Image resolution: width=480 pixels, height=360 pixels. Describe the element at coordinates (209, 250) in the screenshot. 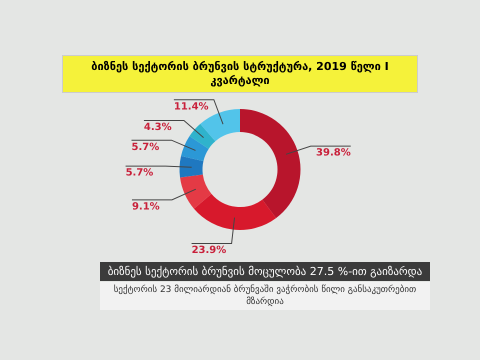

I see `data-label: 23.9%` at that location.